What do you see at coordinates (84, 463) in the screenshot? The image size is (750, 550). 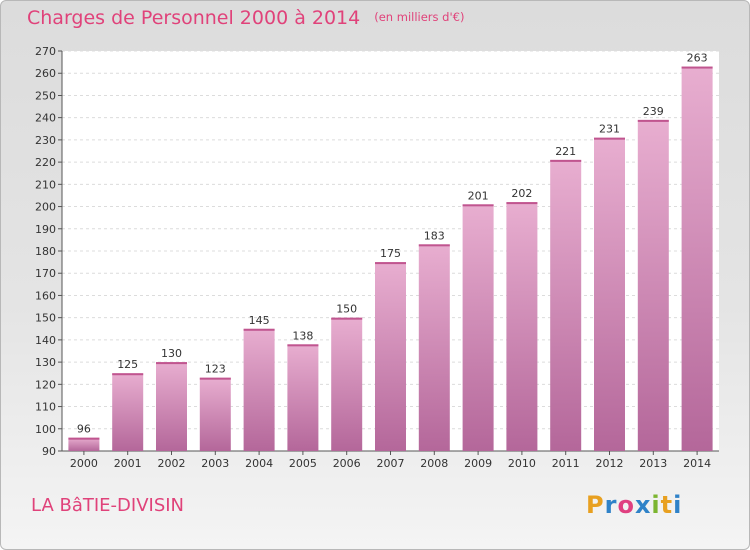 I see `x-tick-label: 2000` at bounding box center [84, 463].